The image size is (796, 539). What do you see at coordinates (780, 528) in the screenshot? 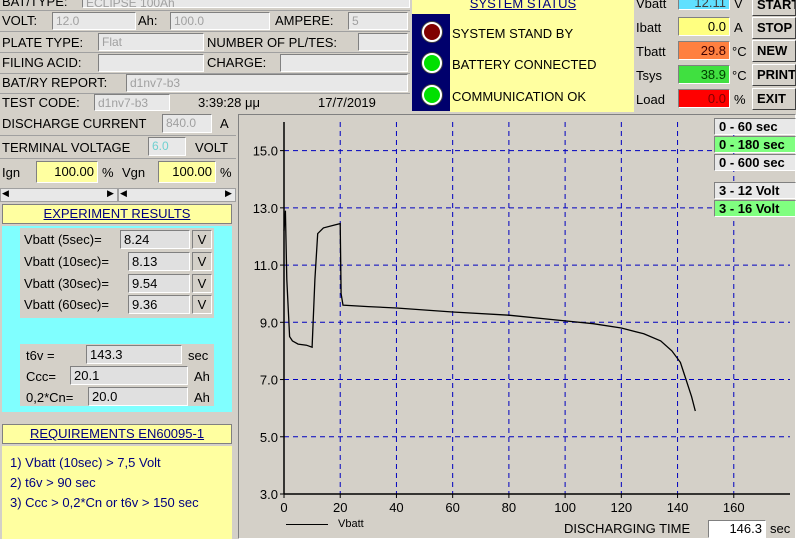
I see `discharging-time-unit: sec` at bounding box center [780, 528].